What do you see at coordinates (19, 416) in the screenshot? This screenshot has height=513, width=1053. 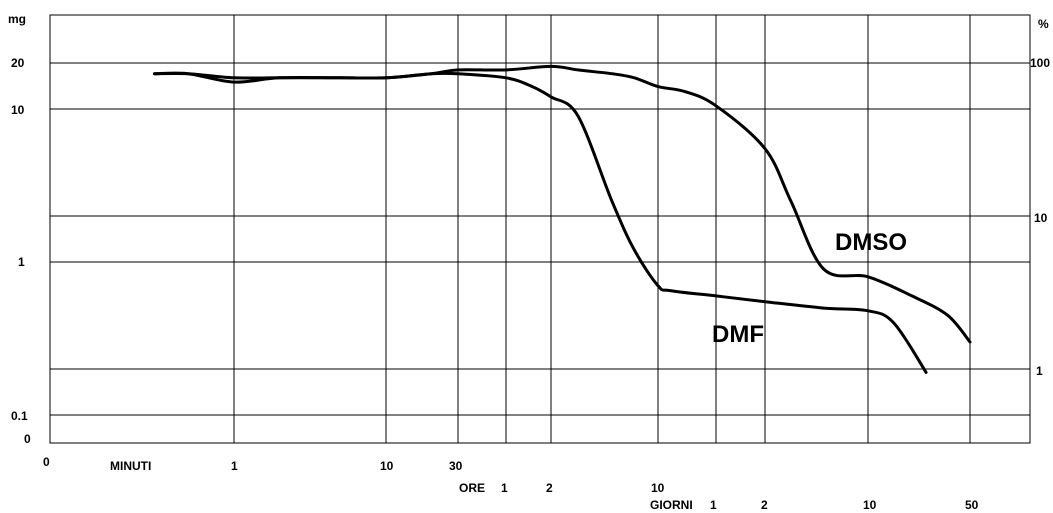 I see `left-tick-label: 0.1` at bounding box center [19, 416].